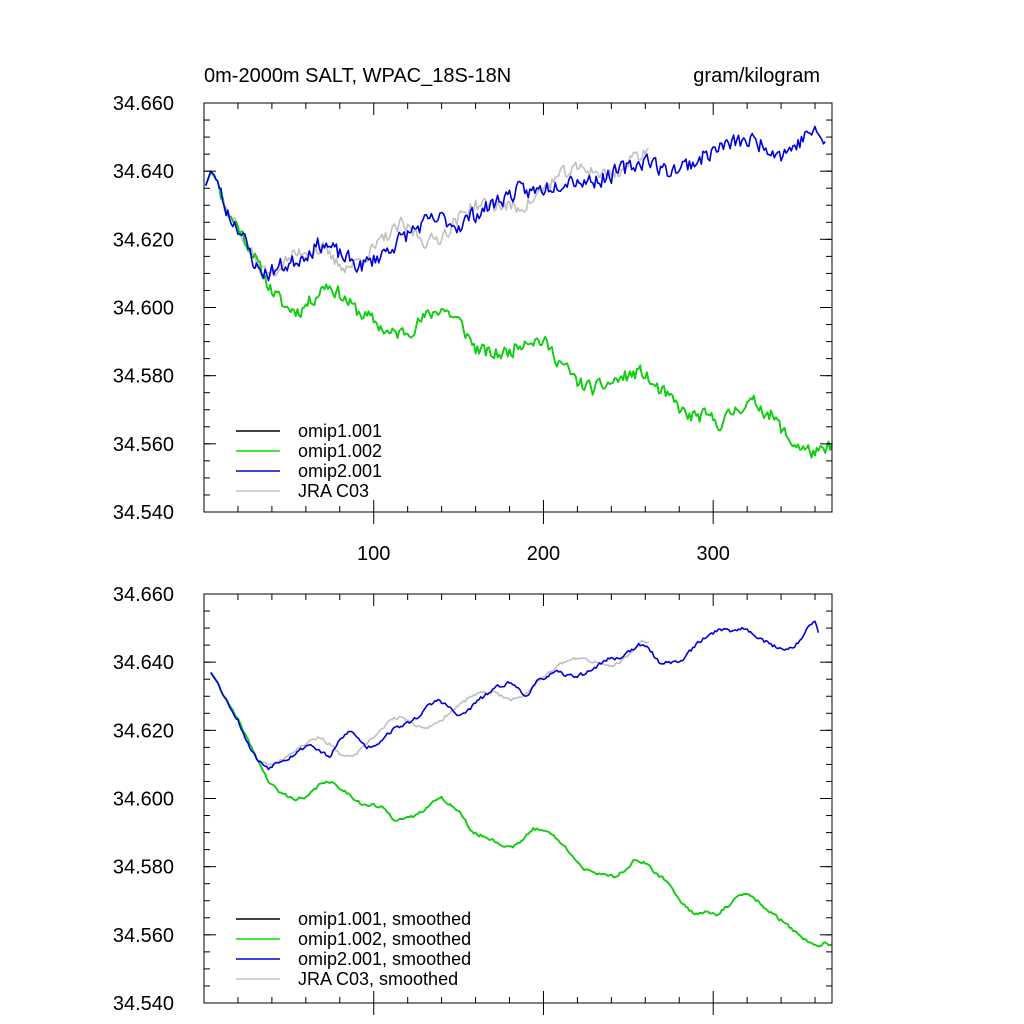 The image size is (1024, 1024). I want to click on legend-label: omip2.001, smoothed, so click(384, 959).